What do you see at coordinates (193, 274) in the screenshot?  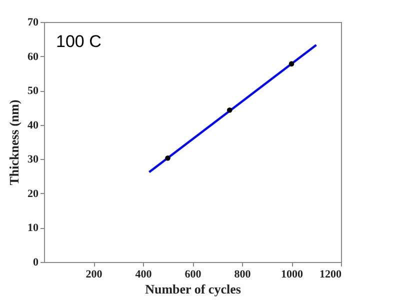 I see `x-tick-label: 600` at bounding box center [193, 274].